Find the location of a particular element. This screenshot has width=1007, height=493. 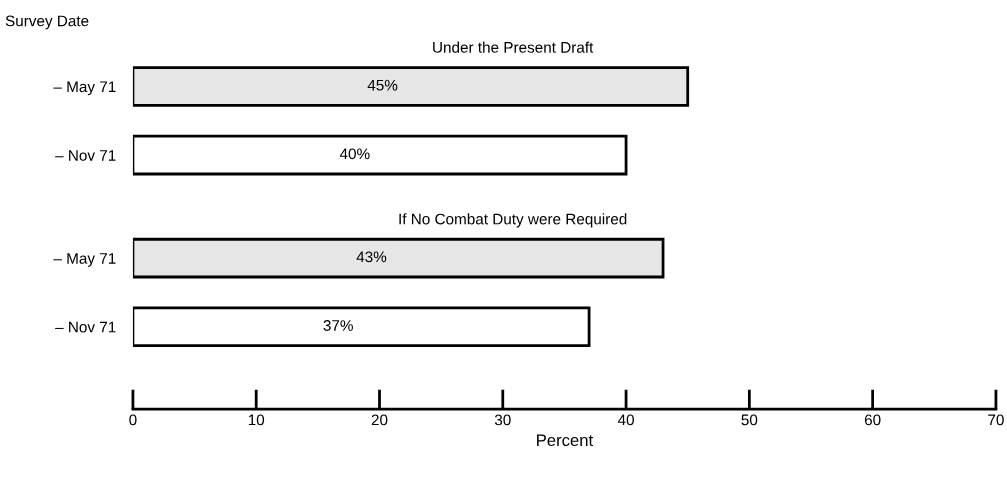

x-tick-label: 70 is located at coordinates (996, 420).